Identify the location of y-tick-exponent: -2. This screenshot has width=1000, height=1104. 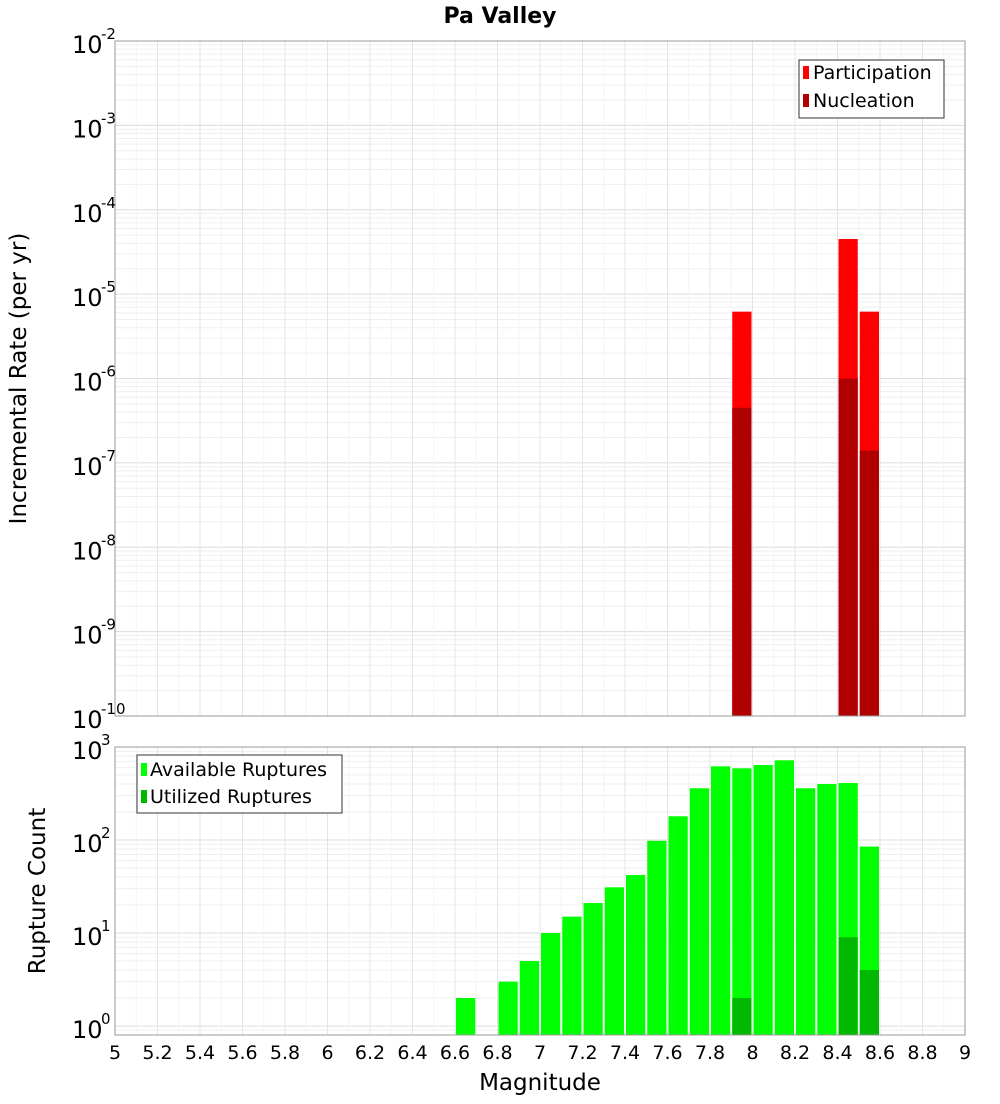
(108, 34).